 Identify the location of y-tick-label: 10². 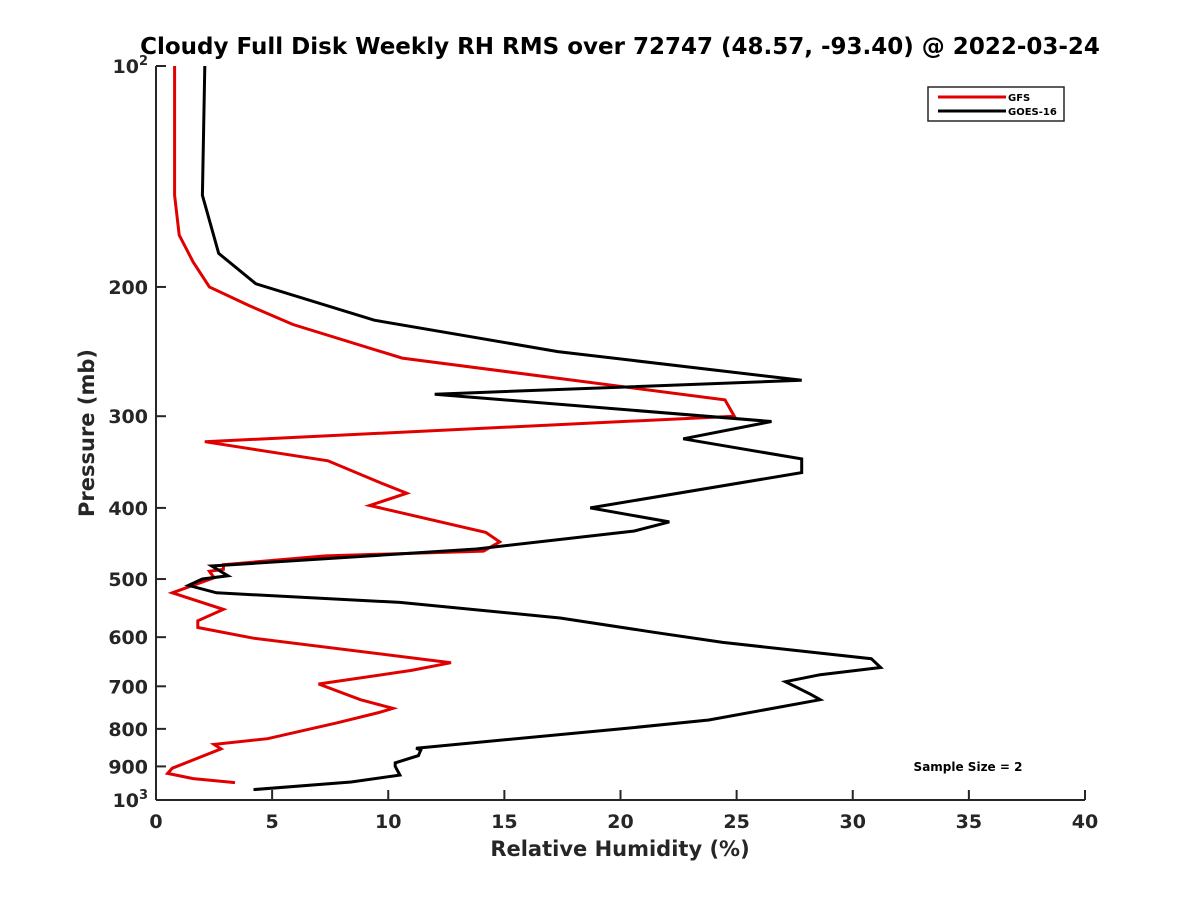
(131, 66).